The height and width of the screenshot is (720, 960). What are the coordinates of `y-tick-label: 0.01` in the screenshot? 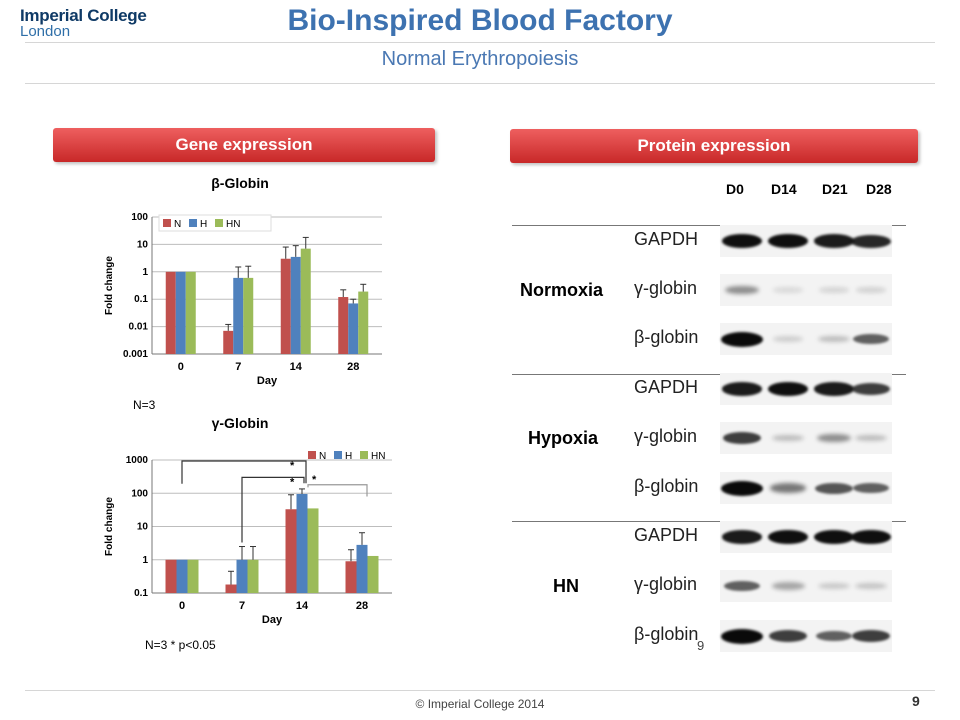 It's located at (139, 327).